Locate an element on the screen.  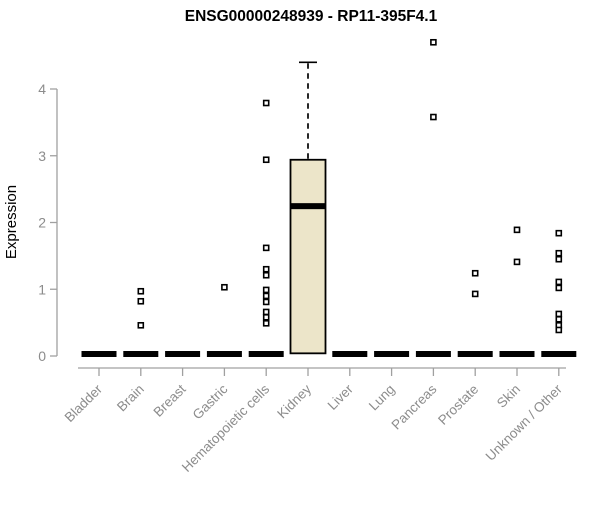
flat-box-gastric is located at coordinates (224, 354).